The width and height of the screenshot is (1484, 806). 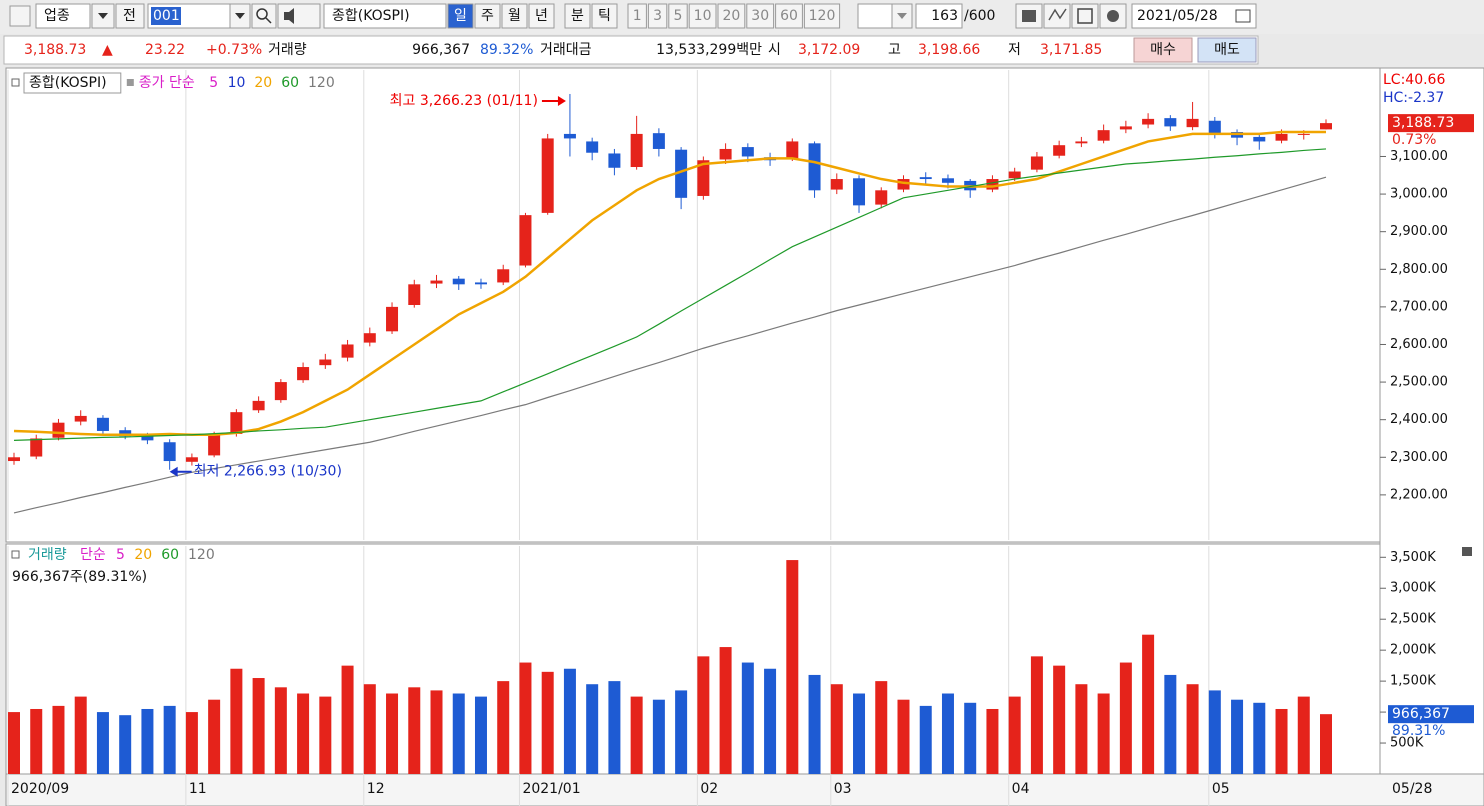 What do you see at coordinates (944, 16) in the screenshot?
I see `count: 163` at bounding box center [944, 16].